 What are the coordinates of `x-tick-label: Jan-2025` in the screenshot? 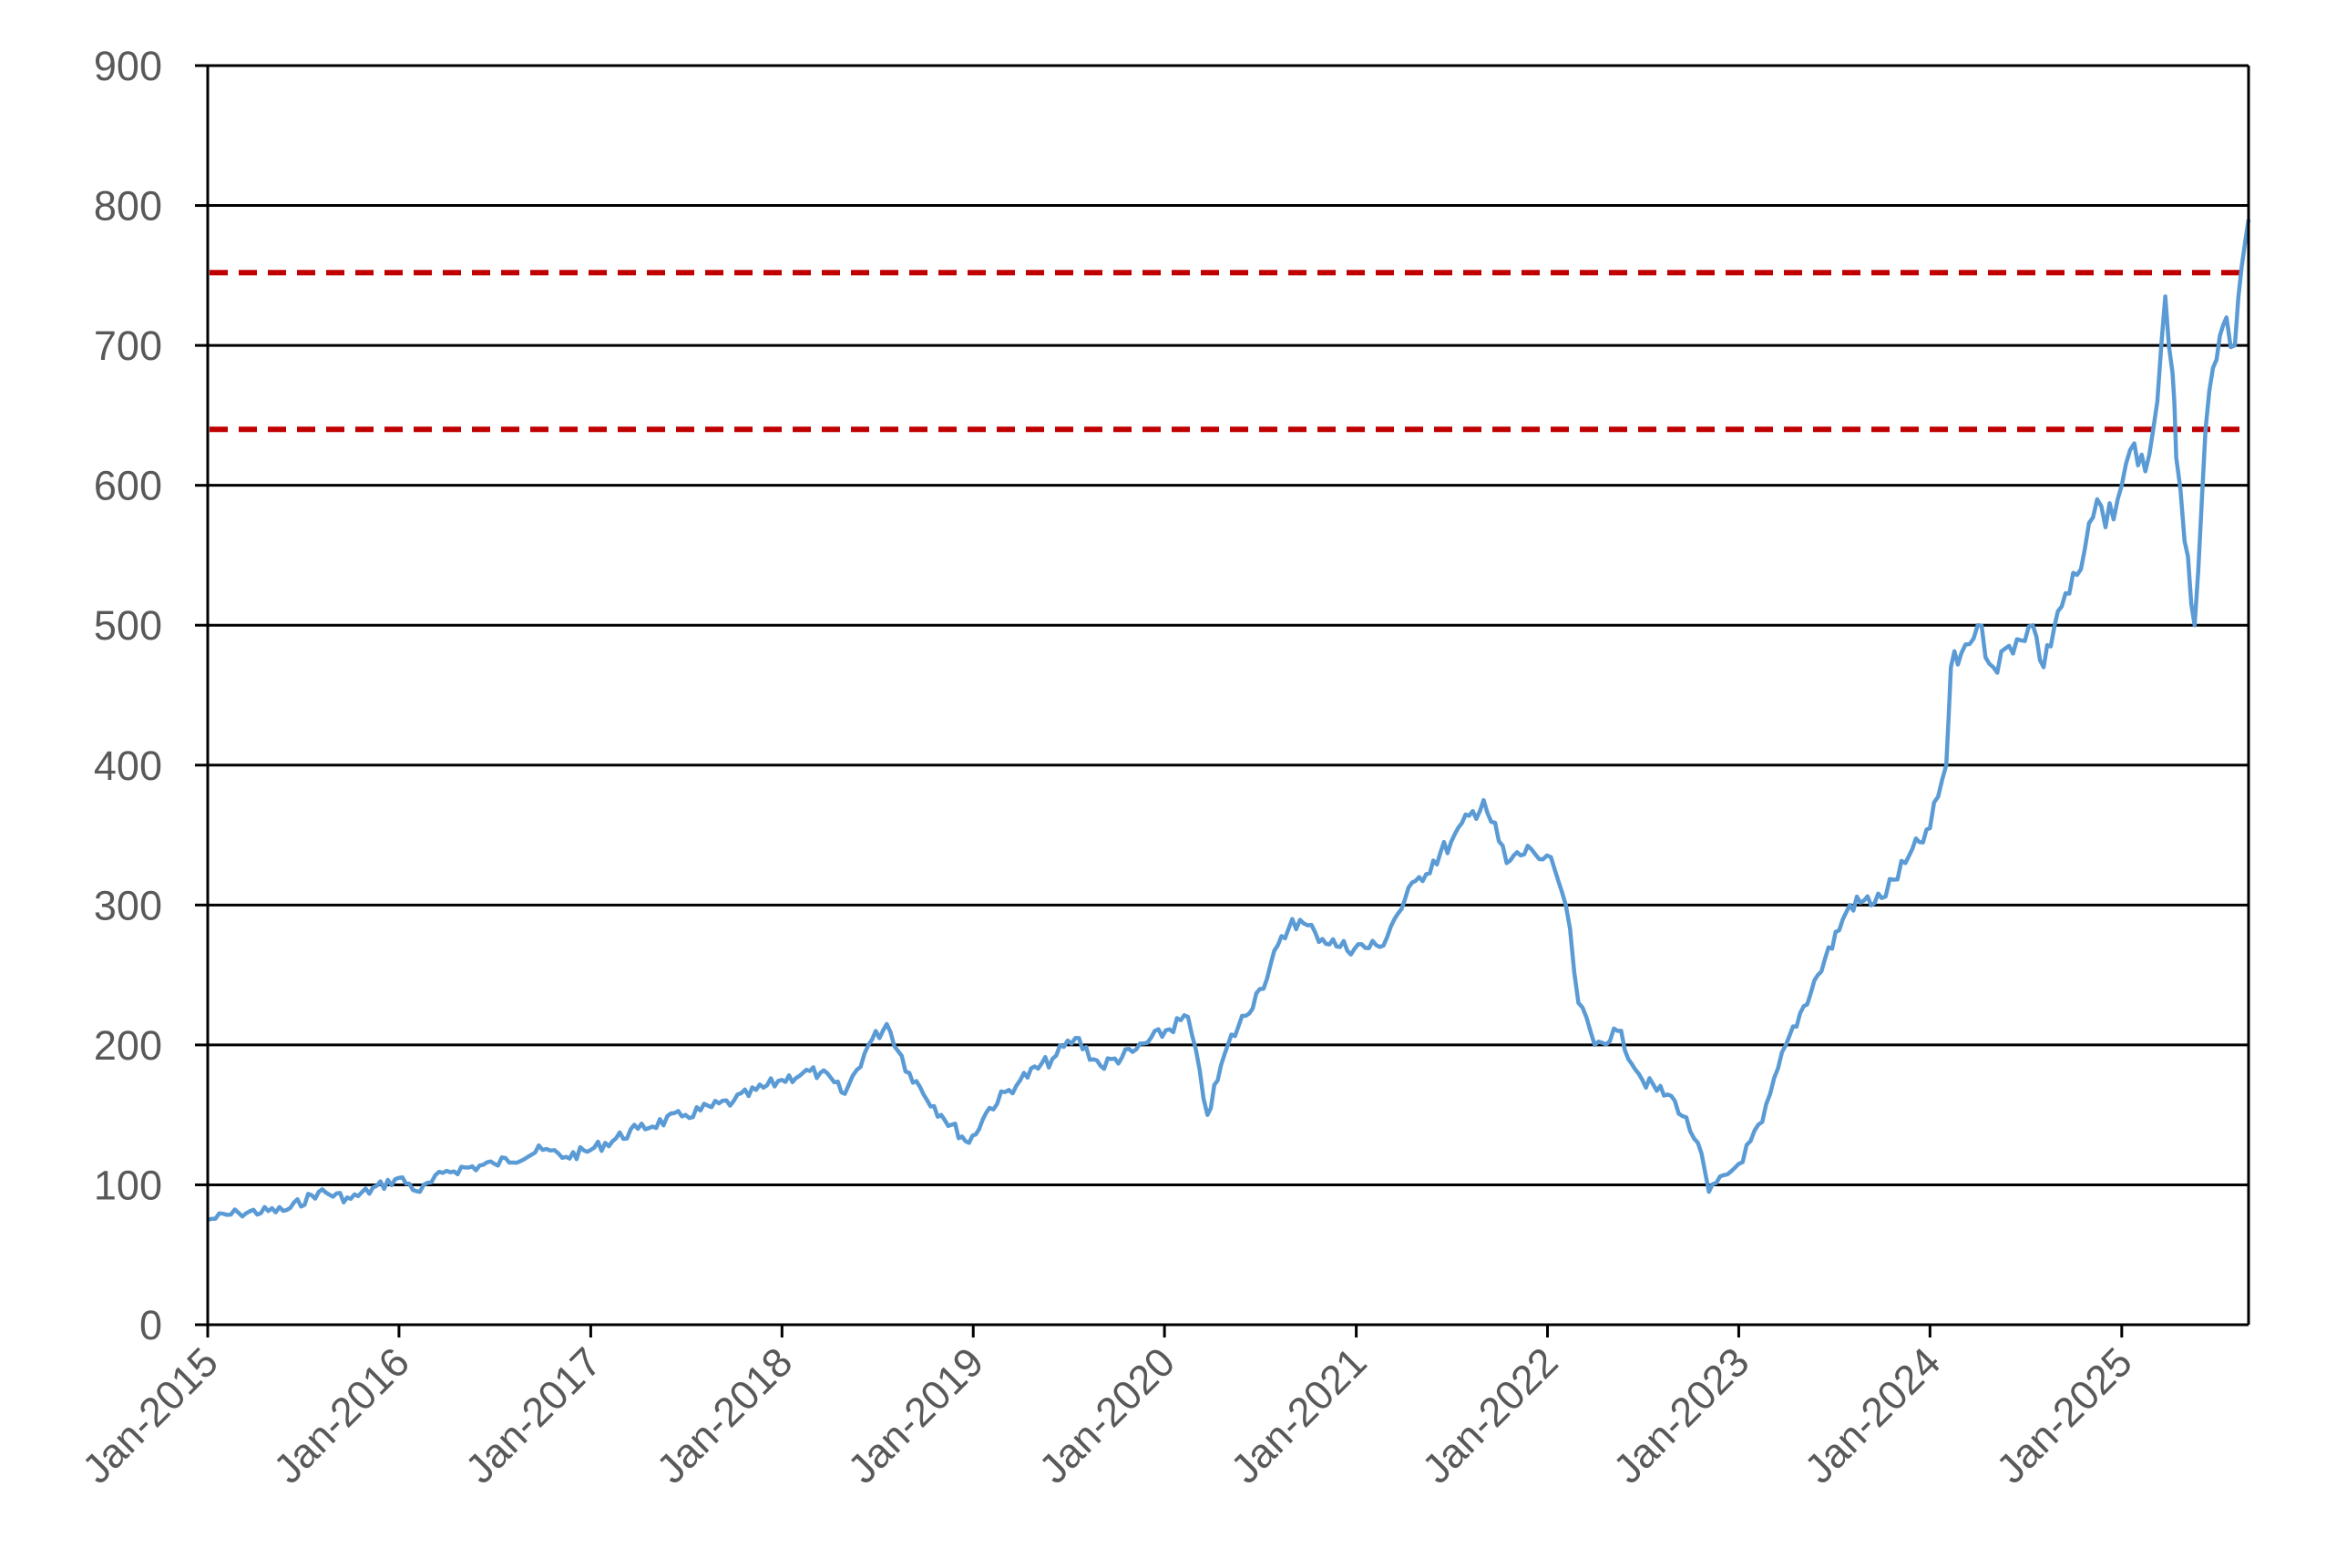 It's located at (2064, 1415).